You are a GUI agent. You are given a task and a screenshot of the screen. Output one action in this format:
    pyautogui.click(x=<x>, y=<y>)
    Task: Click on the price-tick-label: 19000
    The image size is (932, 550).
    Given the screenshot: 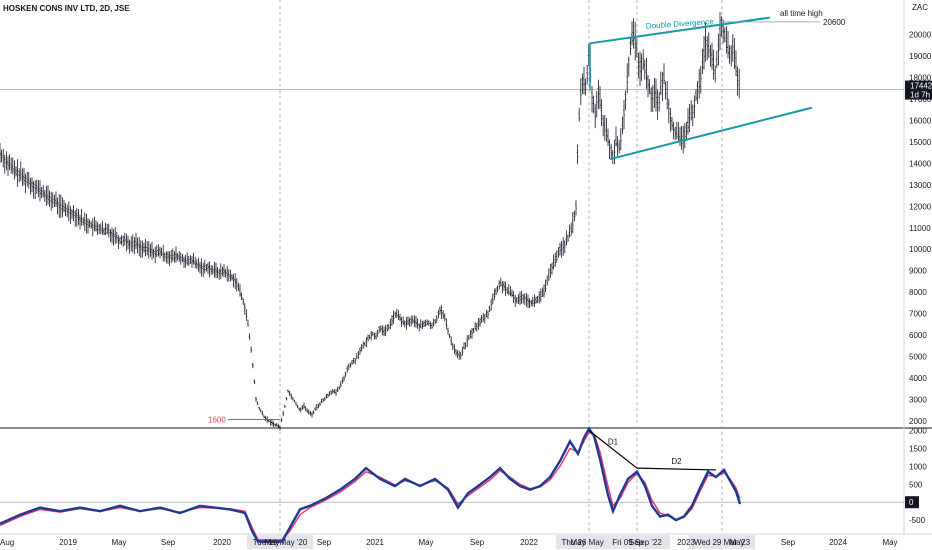 What is the action you would take?
    pyautogui.click(x=920, y=56)
    